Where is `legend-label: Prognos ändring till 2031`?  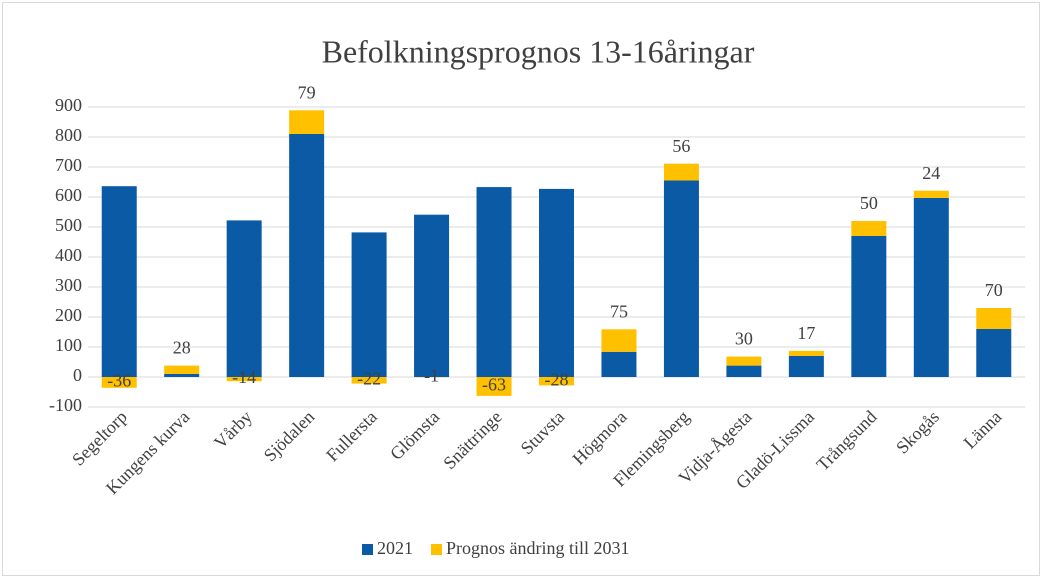
legend-label: Prognos ändring till 2031 is located at coordinates (538, 548).